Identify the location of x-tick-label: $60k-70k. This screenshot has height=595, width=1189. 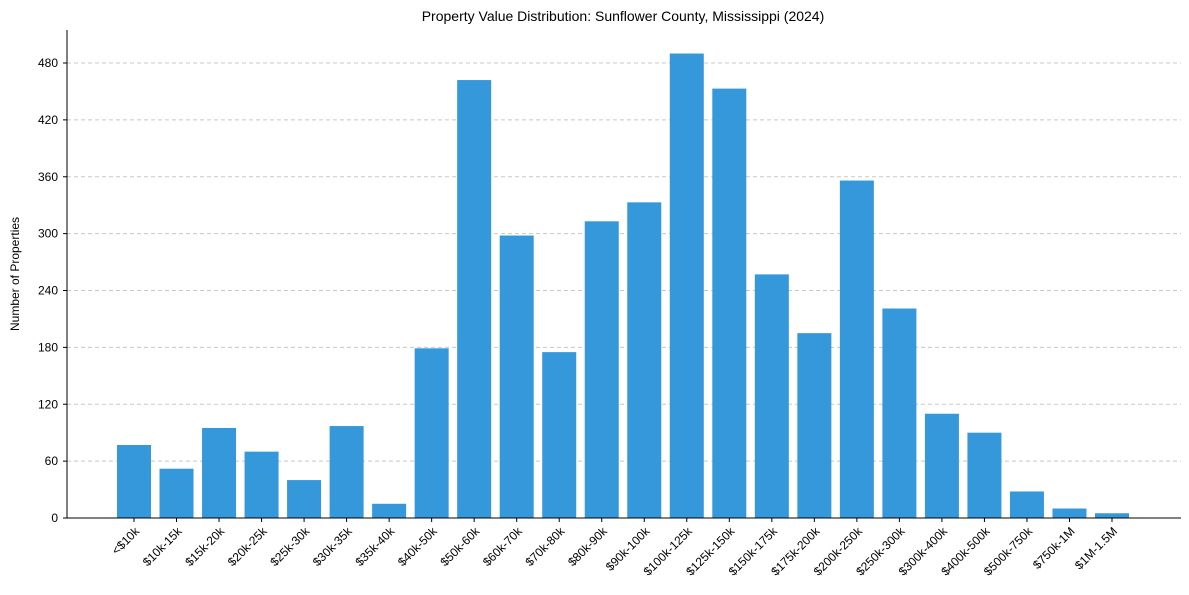
(503, 547).